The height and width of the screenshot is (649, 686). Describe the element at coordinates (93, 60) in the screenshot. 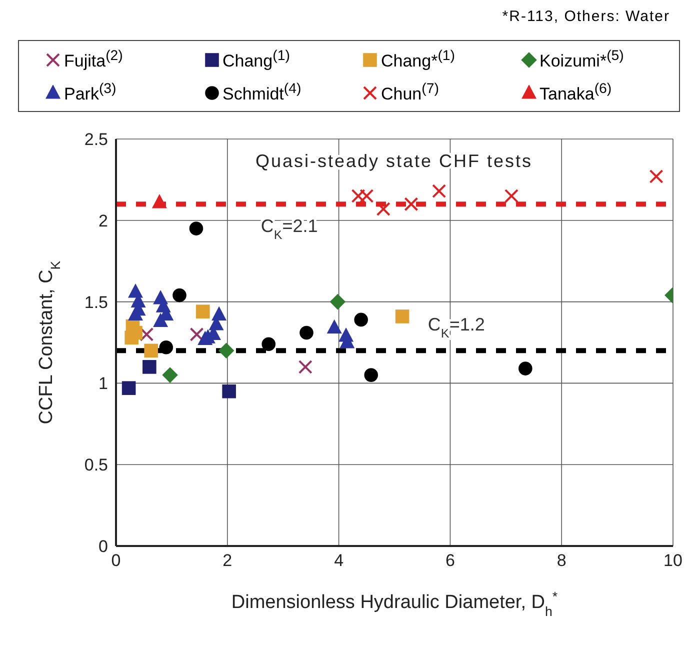

I see `legend-label: Fujita$^{(2)}$` at that location.